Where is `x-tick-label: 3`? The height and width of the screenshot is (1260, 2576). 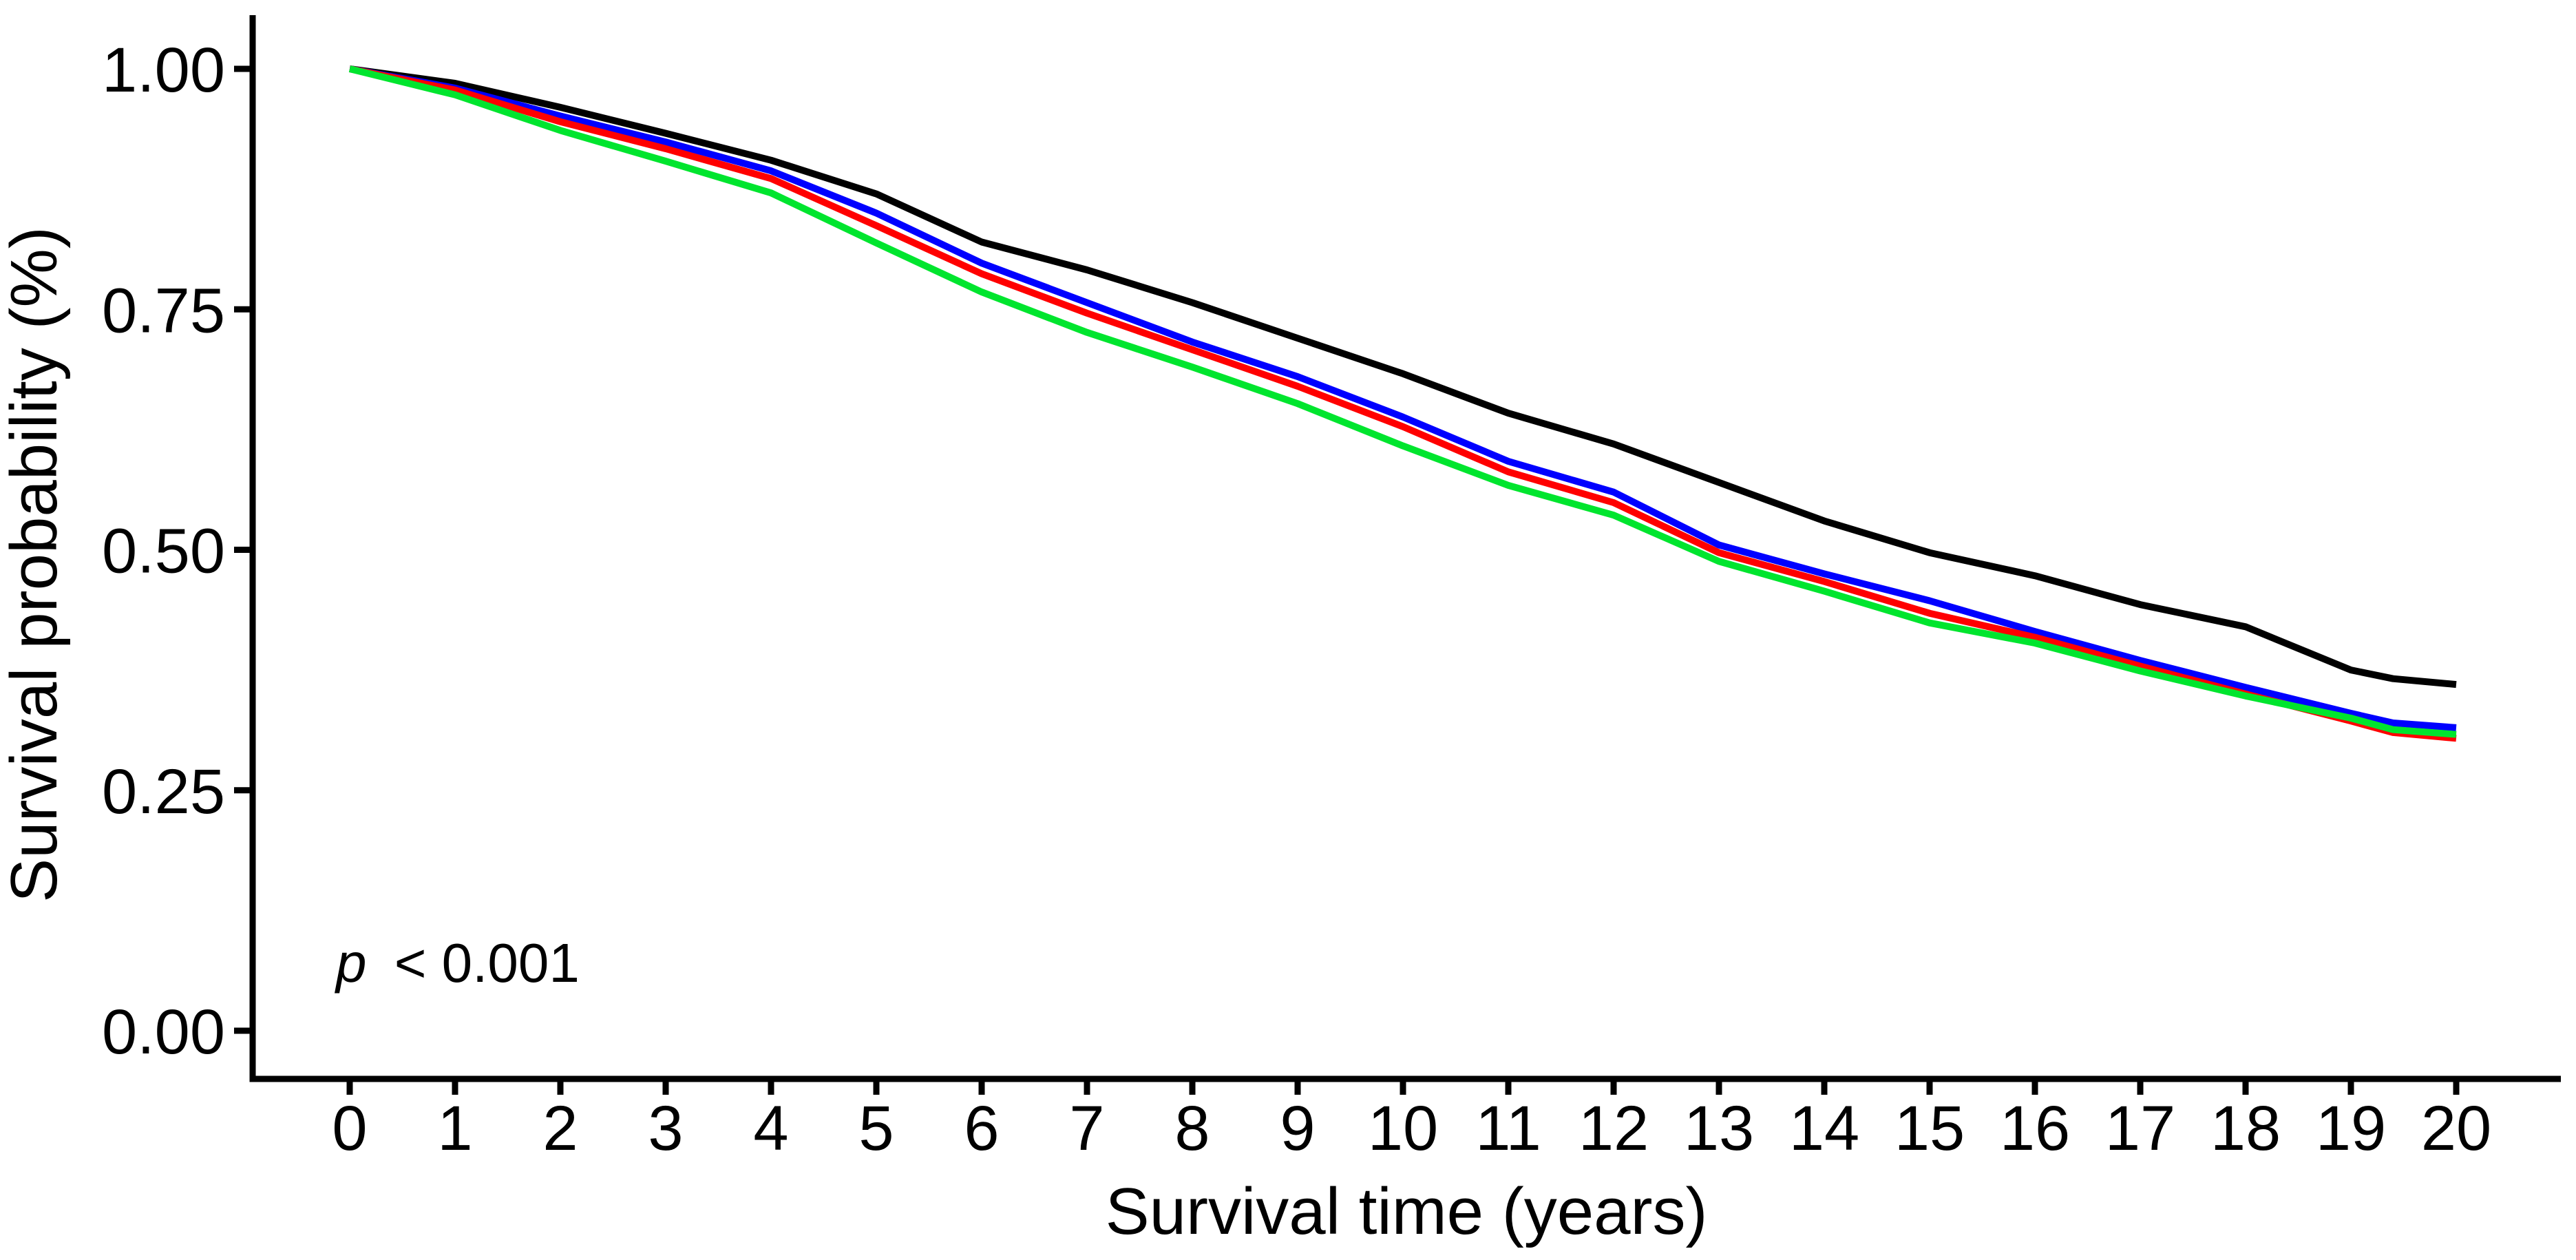
x-tick-label: 3 is located at coordinates (666, 1128).